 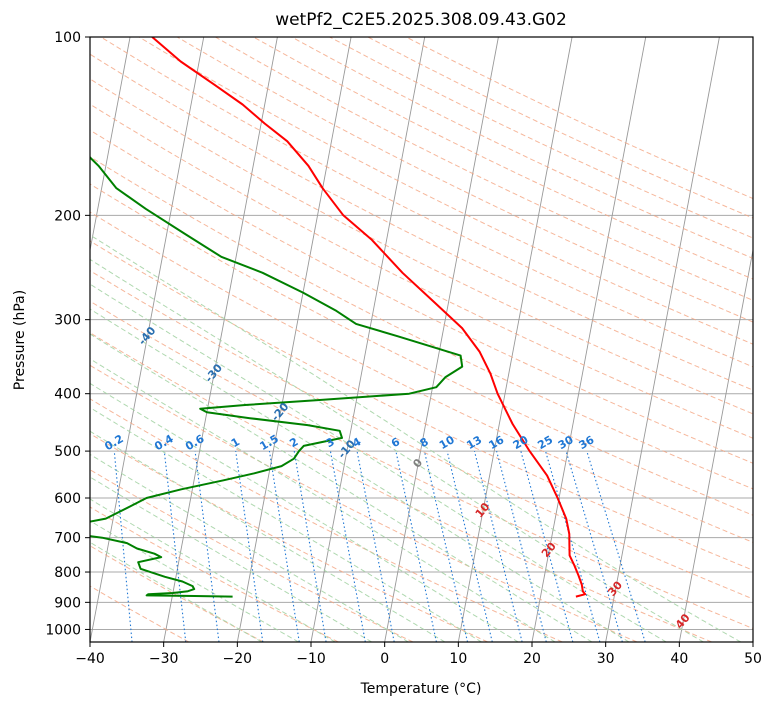 I want to click on y-tick-label: 1000, so click(x=63, y=630).